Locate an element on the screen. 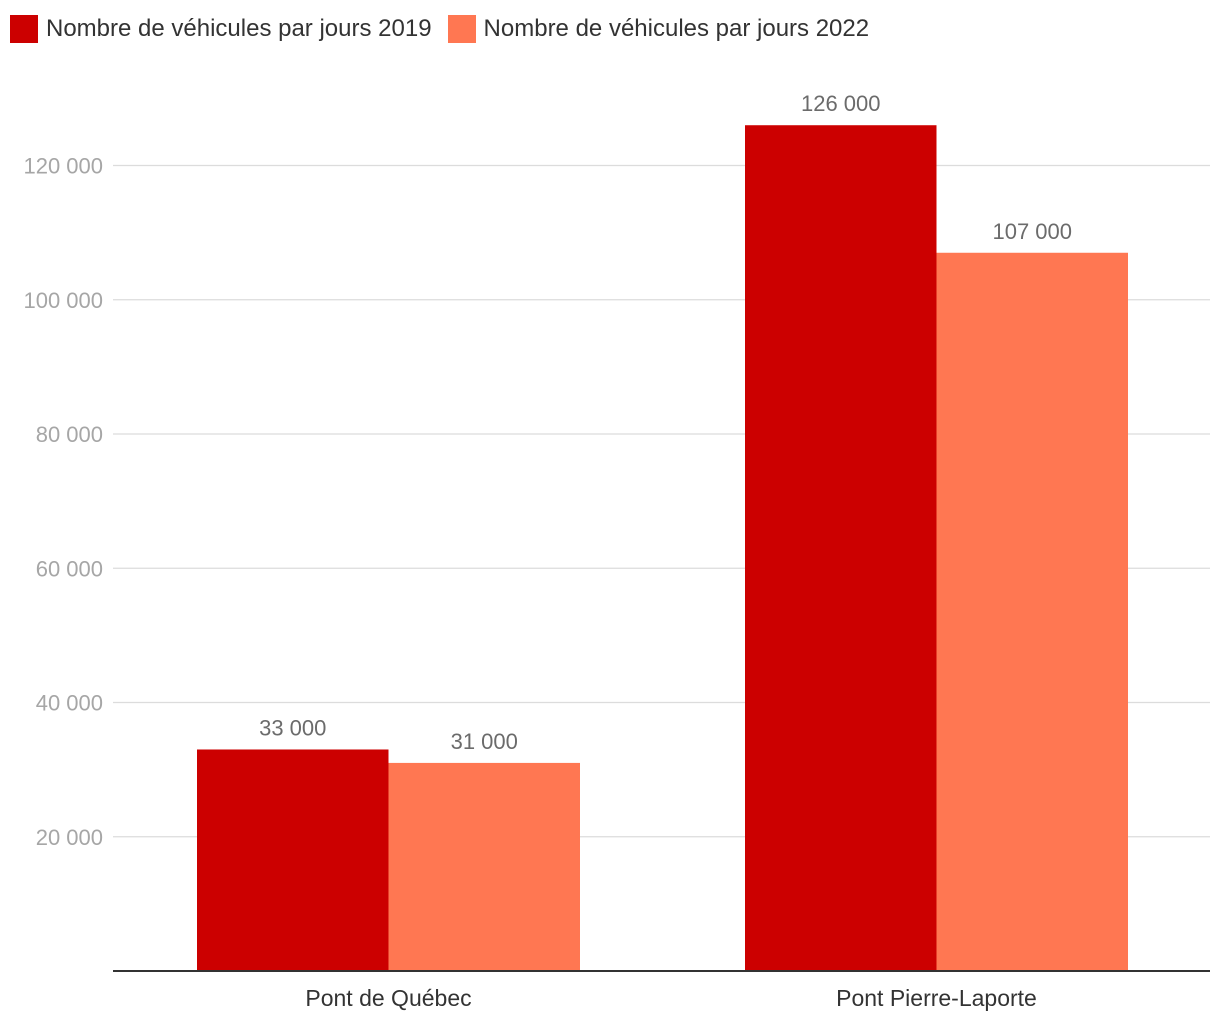  y-tick-label: 120 000 is located at coordinates (63, 166).